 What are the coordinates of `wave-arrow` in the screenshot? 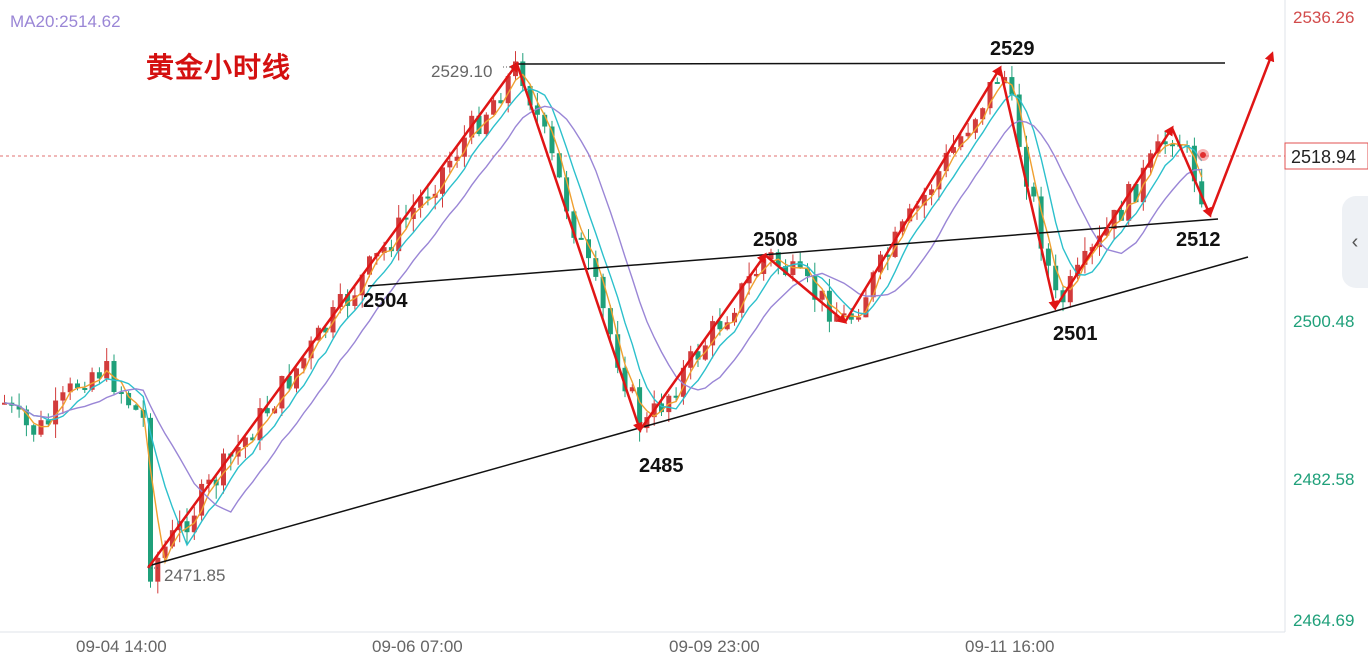 It's located at (1191, 172).